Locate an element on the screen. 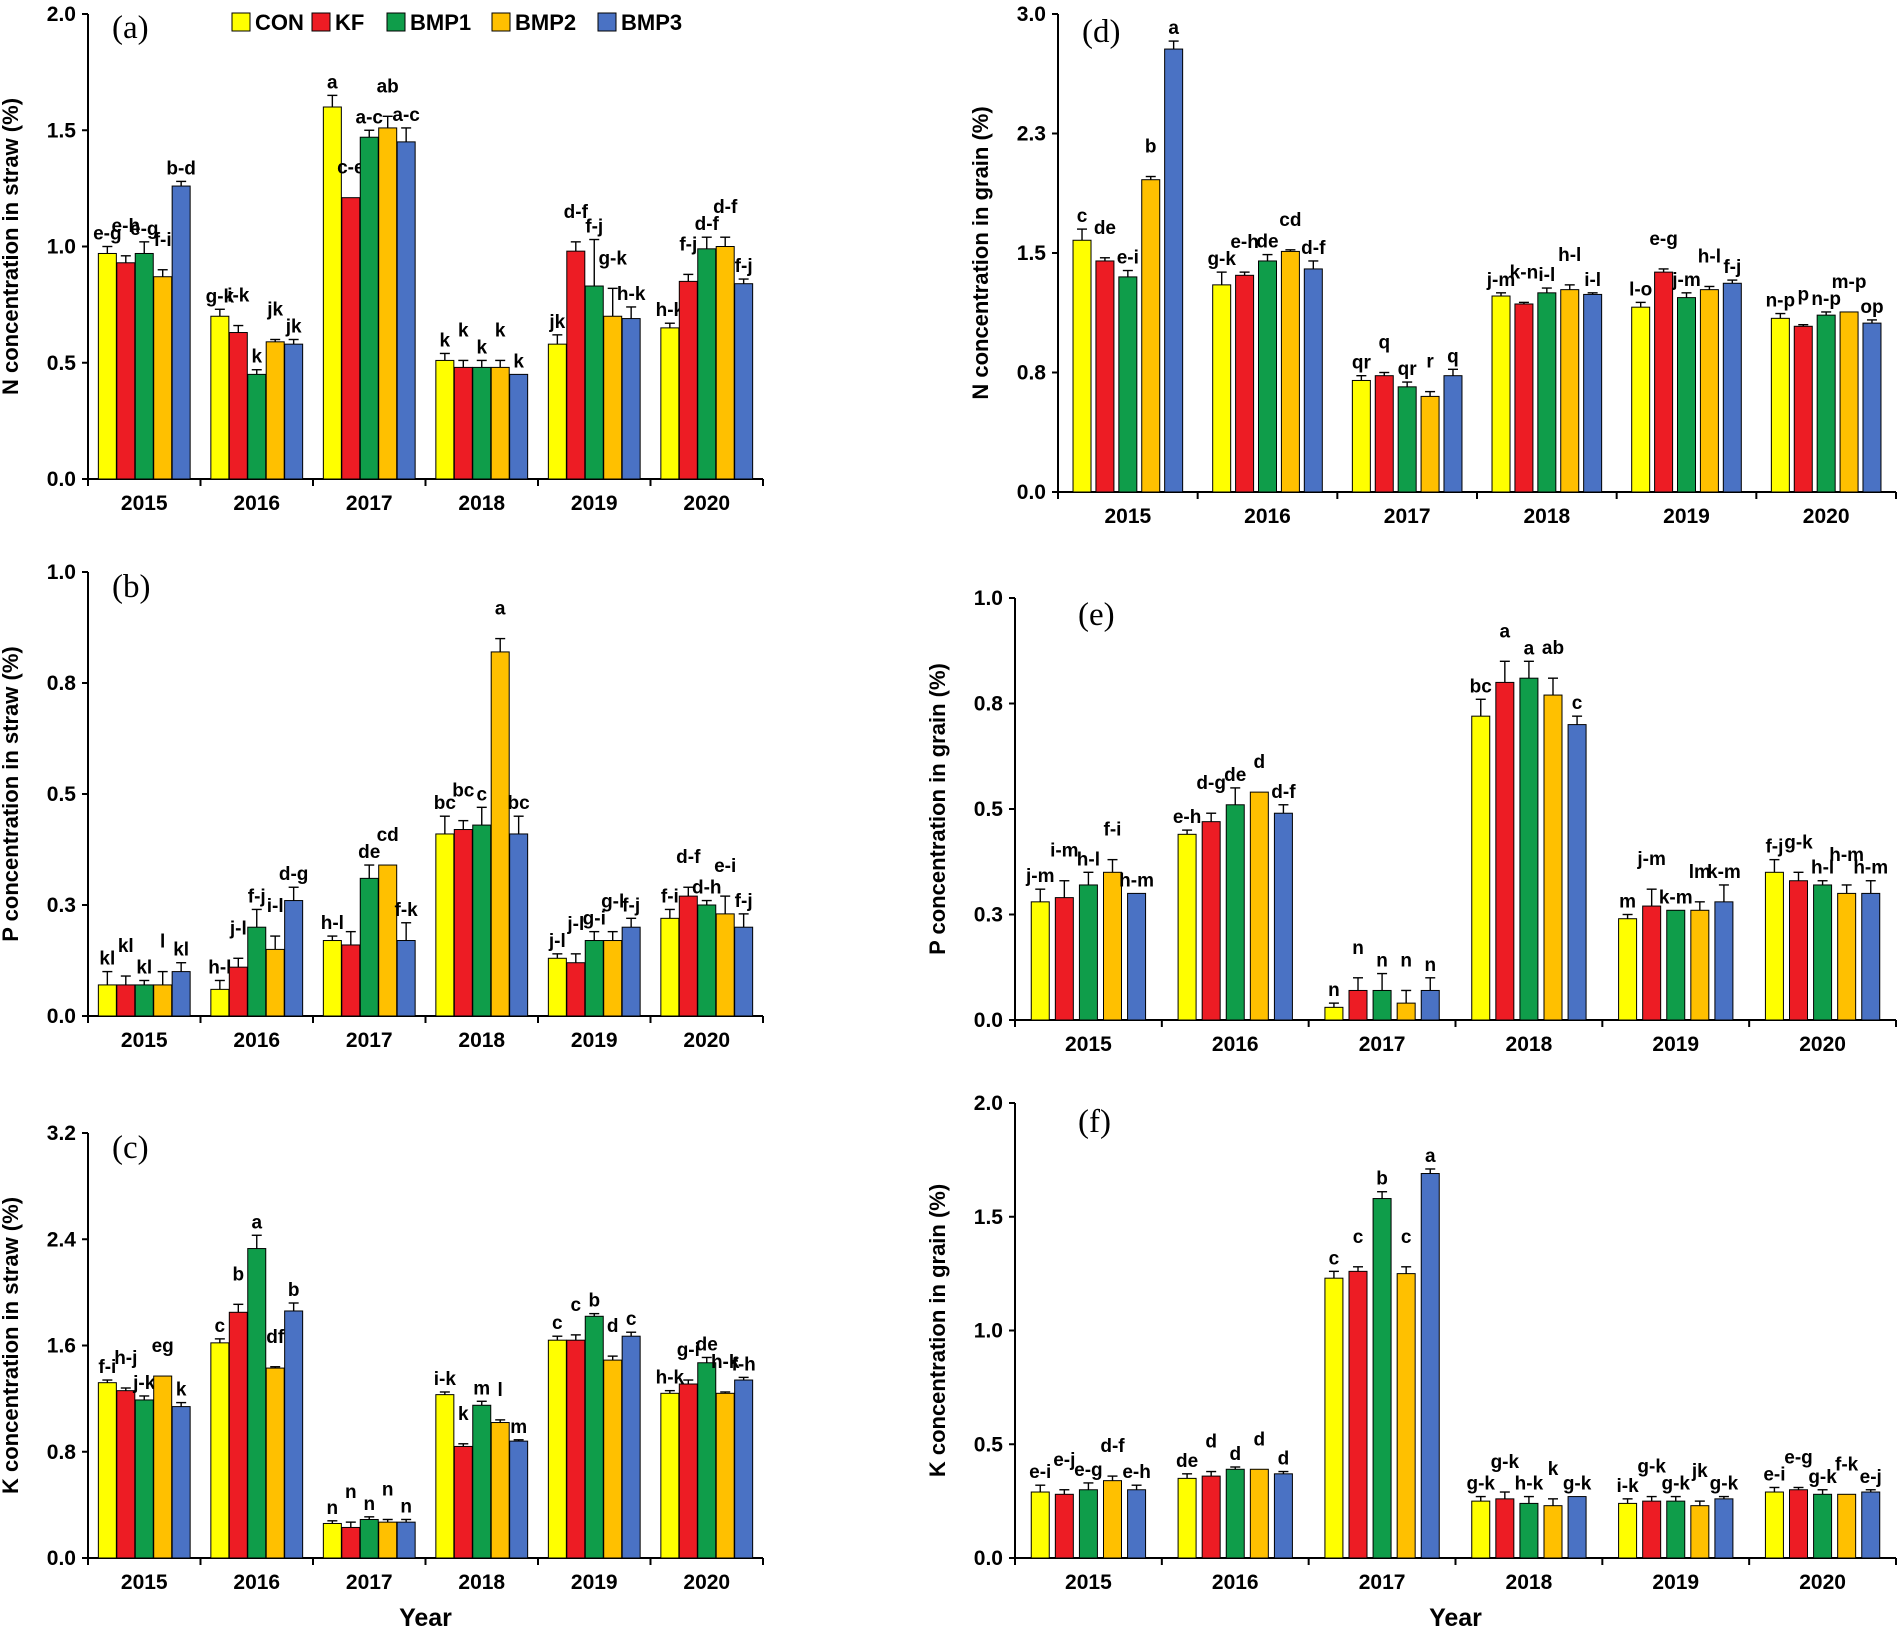  significance-label: a is located at coordinates (332, 82).